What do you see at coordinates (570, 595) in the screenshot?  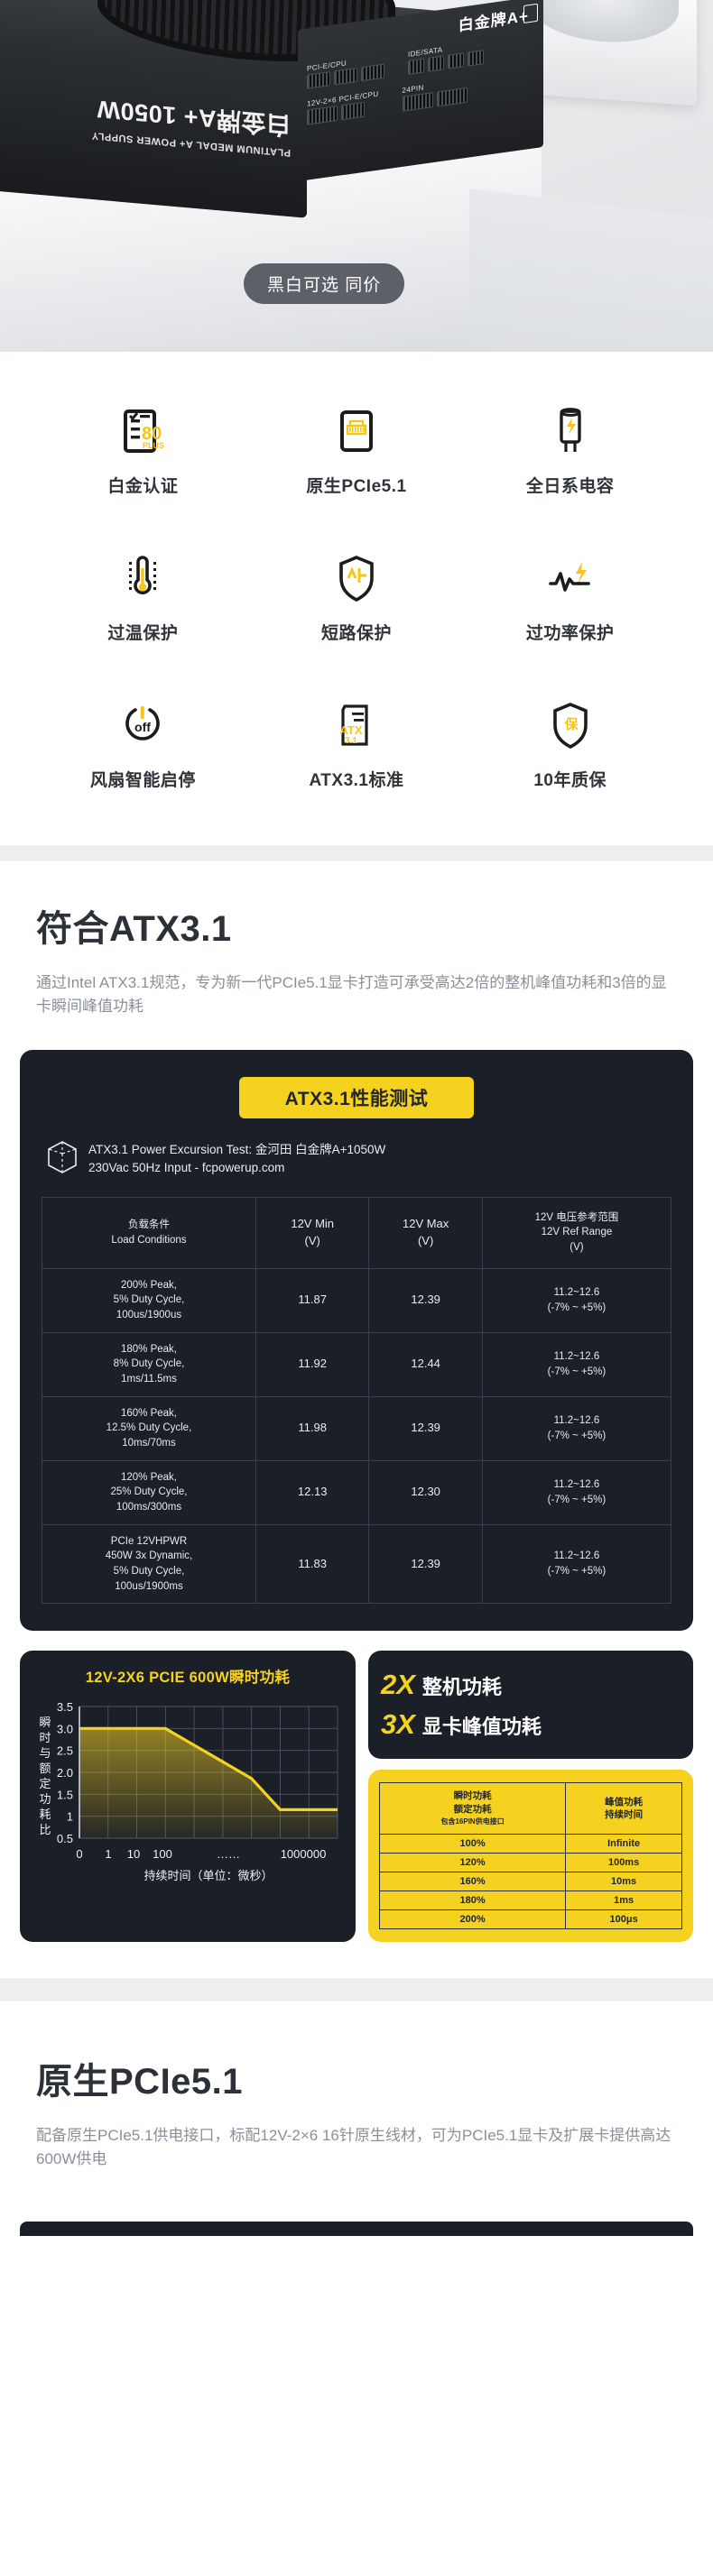 I see `feature-item-overpower: 过功率保护` at bounding box center [570, 595].